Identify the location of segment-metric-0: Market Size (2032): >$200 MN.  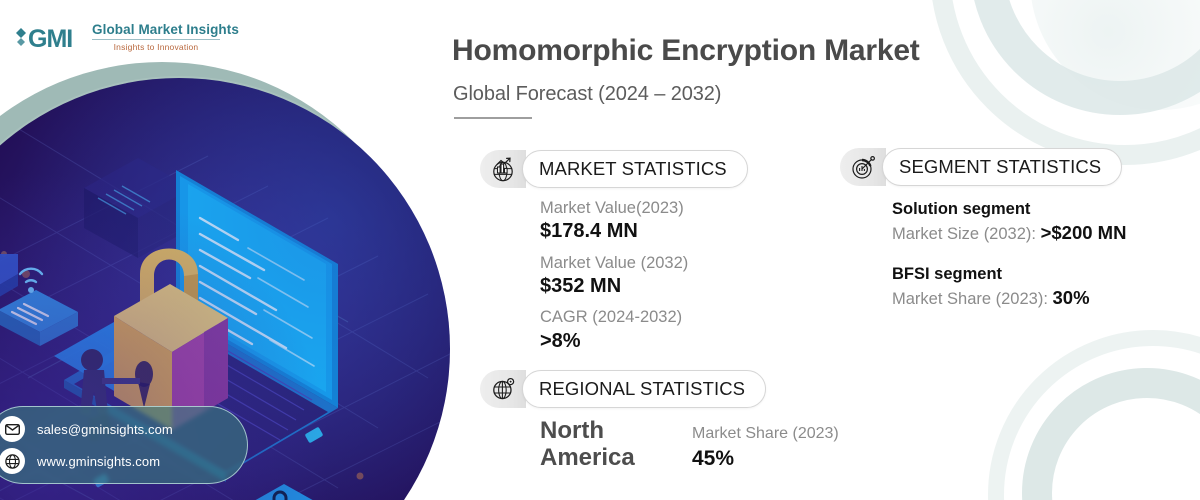
(1009, 233).